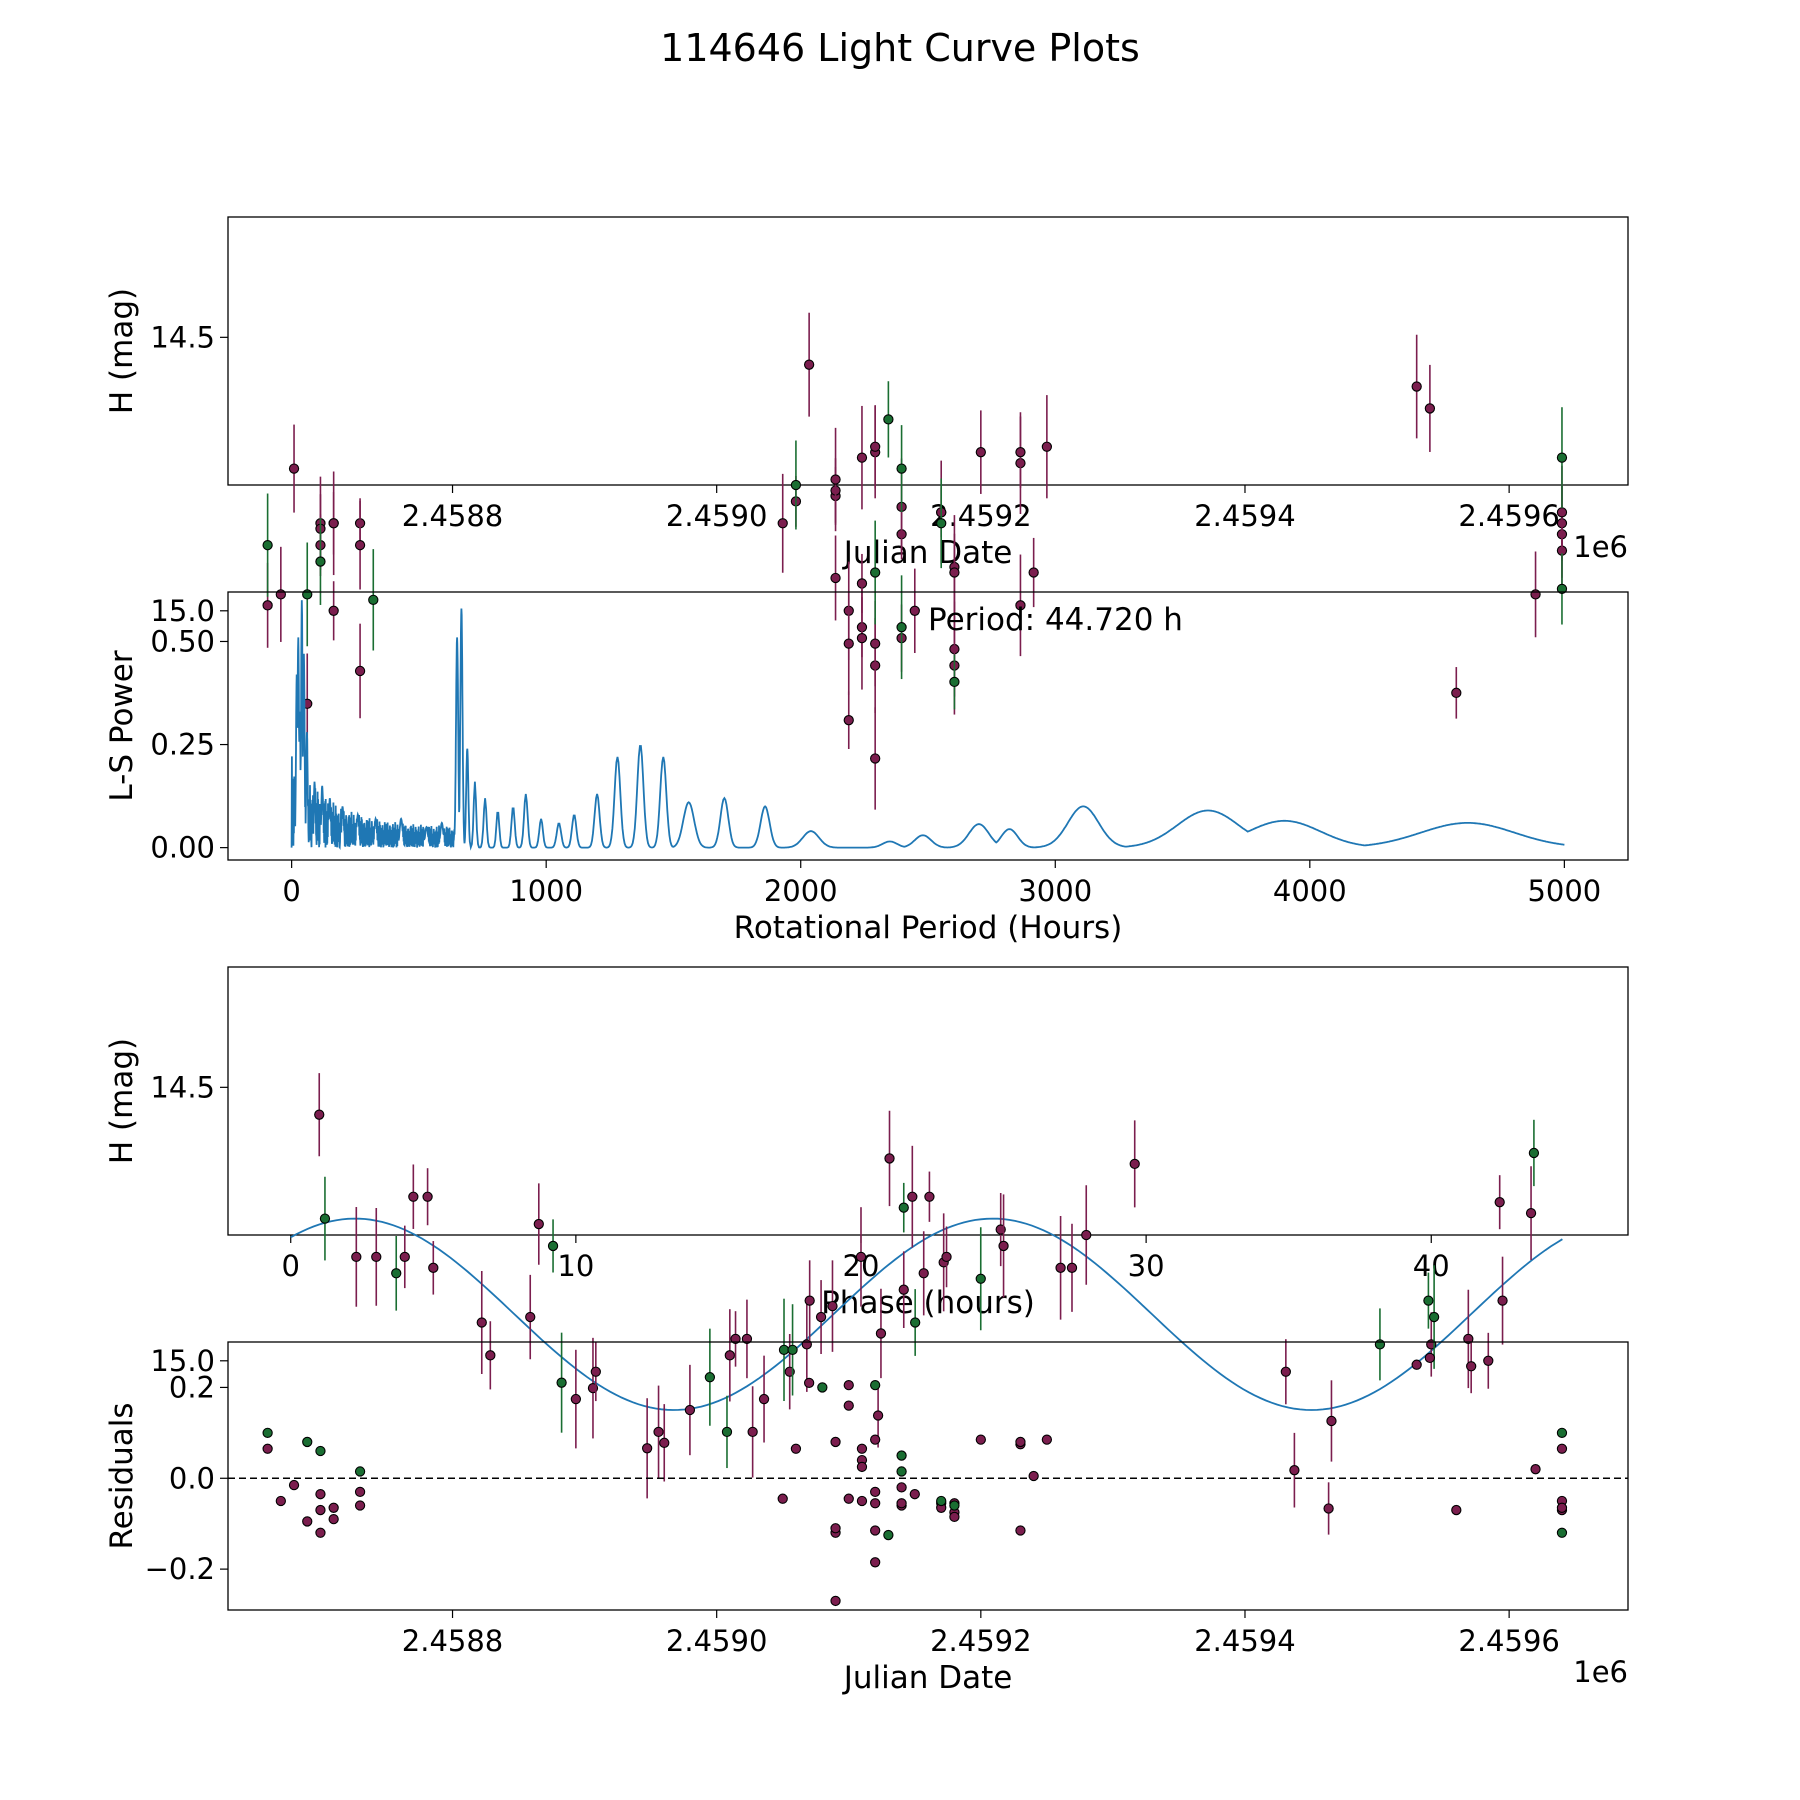 This screenshot has height=1800, width=1800. Describe the element at coordinates (928, 1303) in the screenshot. I see `x-axis-label: Phase (hours)` at that location.